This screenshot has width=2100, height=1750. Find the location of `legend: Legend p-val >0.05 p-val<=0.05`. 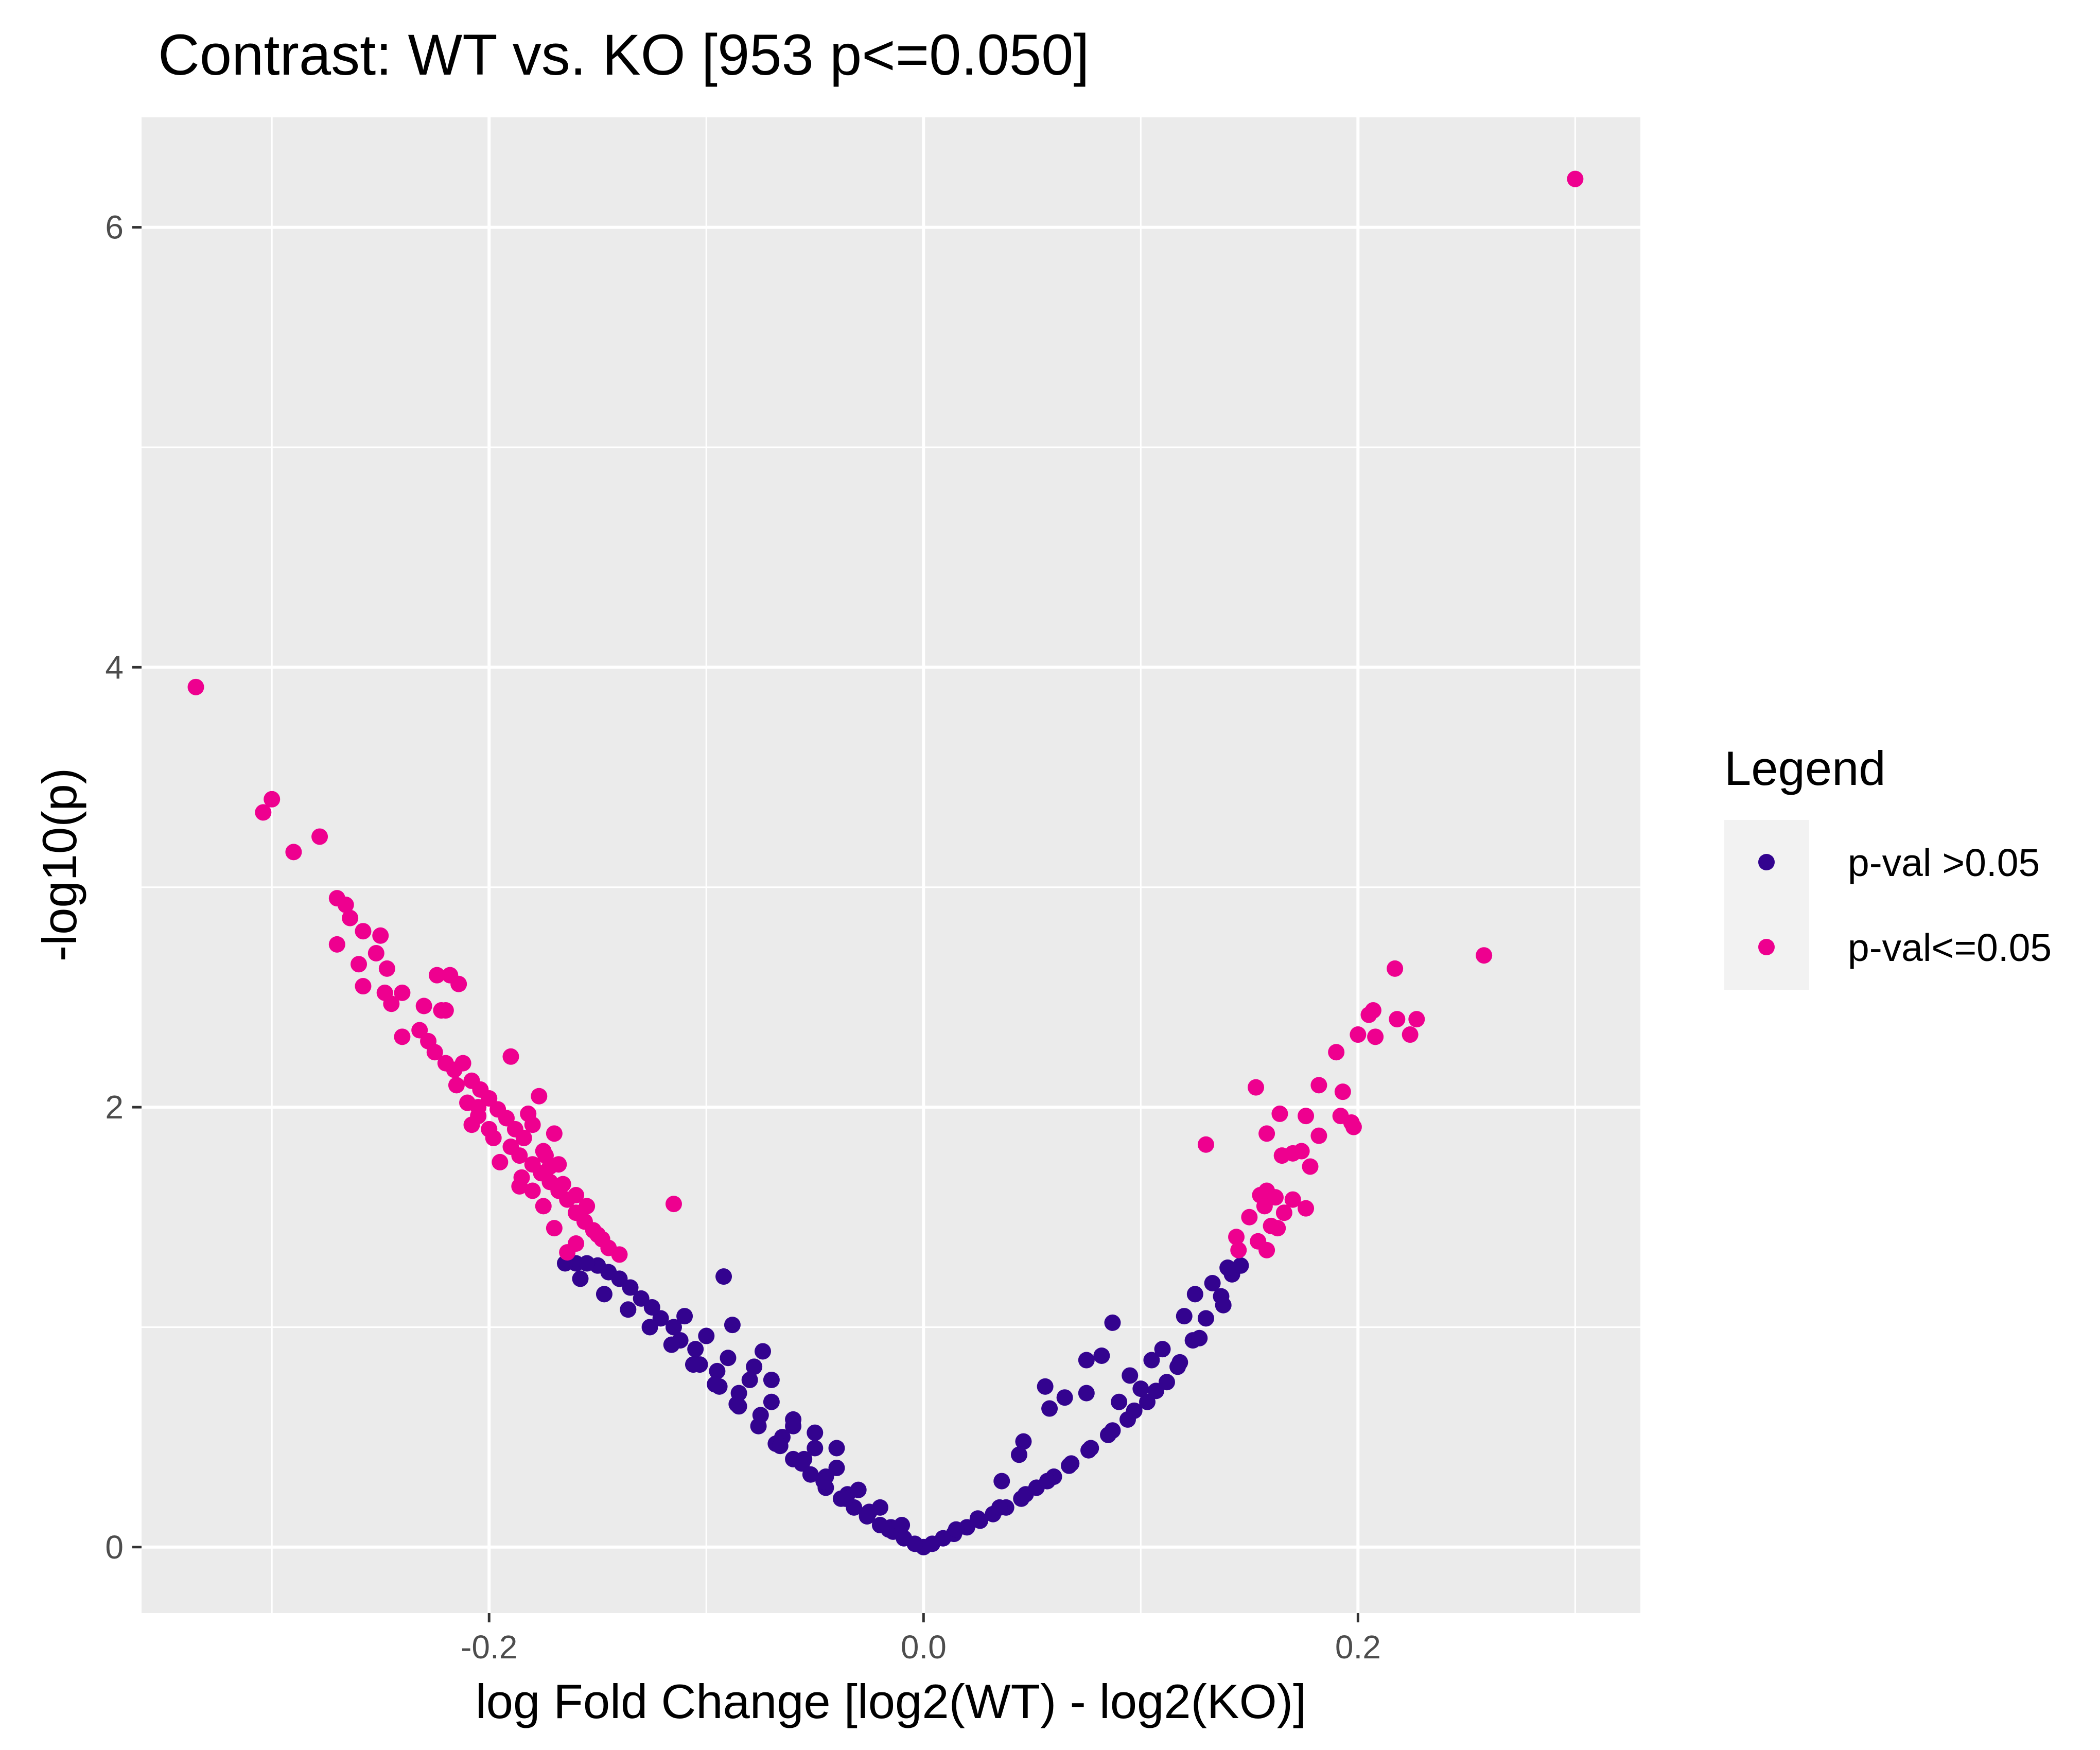

legend: Legend p-val >0.05 p-val<=0.05 is located at coordinates (1888, 865).